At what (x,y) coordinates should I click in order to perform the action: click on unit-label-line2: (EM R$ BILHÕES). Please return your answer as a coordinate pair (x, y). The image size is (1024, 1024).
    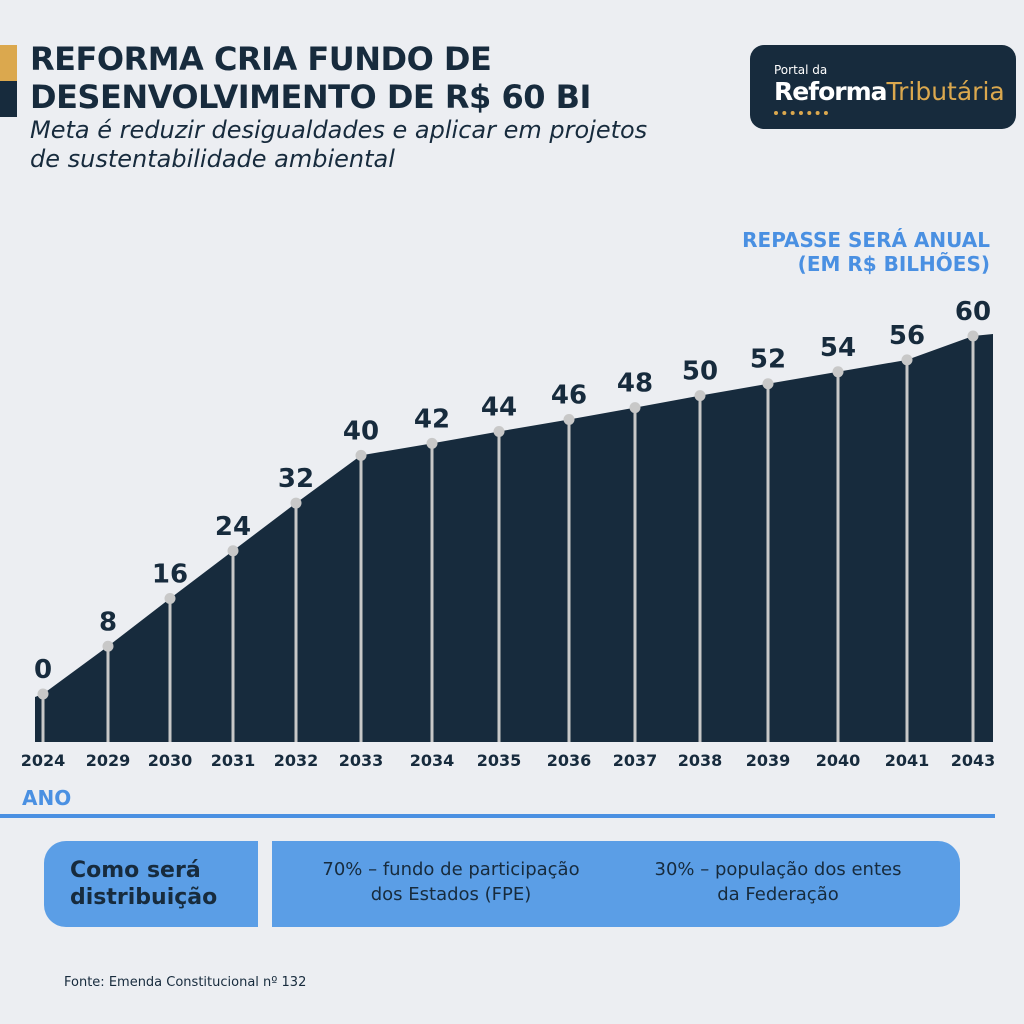
    Looking at the image, I should click on (893, 264).